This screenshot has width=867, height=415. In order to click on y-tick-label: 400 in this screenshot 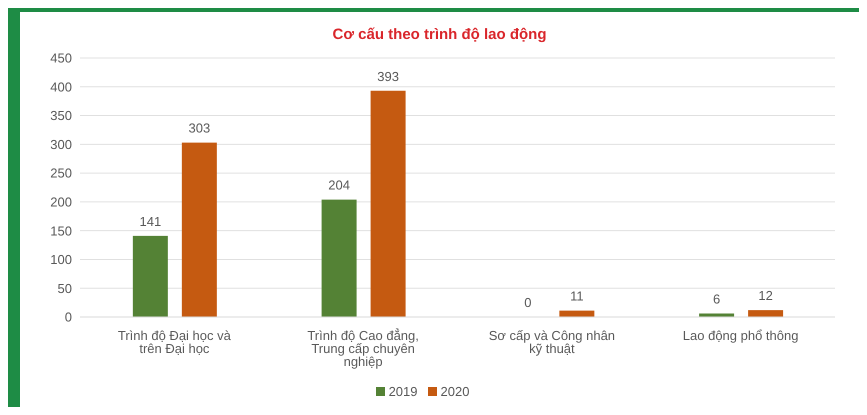, I will do `click(61, 86)`.